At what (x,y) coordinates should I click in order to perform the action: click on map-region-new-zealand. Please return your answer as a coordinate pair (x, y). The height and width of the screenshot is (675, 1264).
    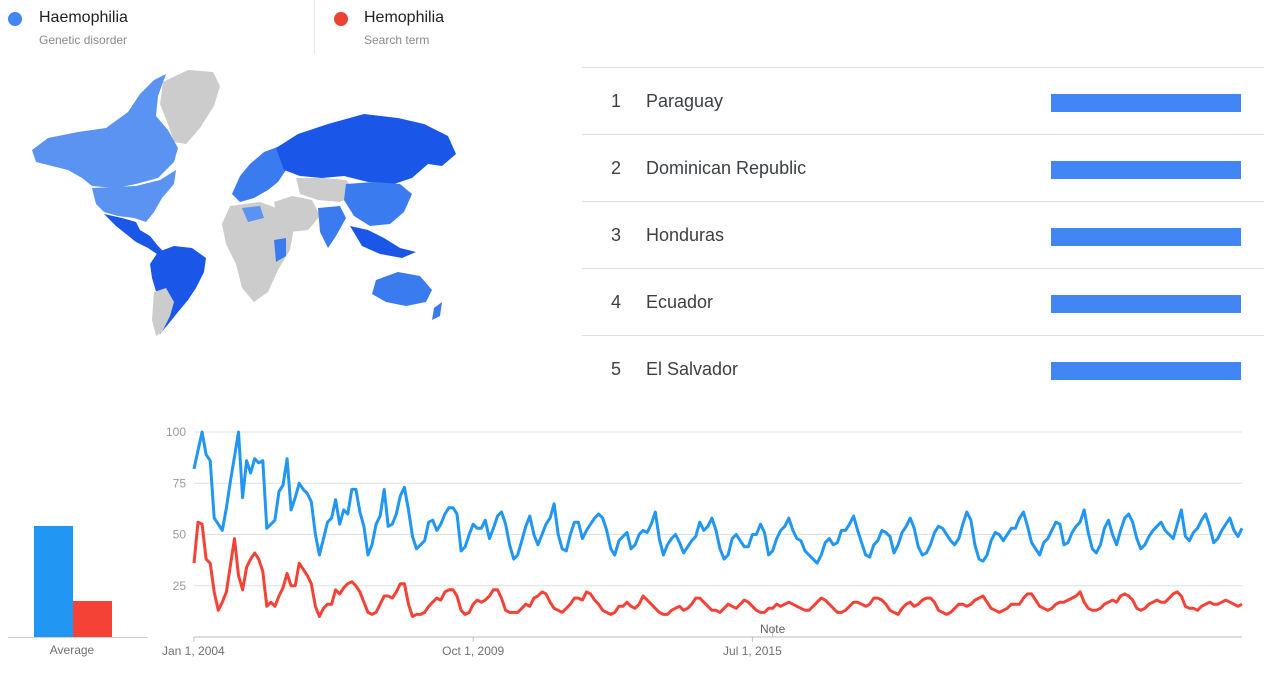
    Looking at the image, I should click on (437, 311).